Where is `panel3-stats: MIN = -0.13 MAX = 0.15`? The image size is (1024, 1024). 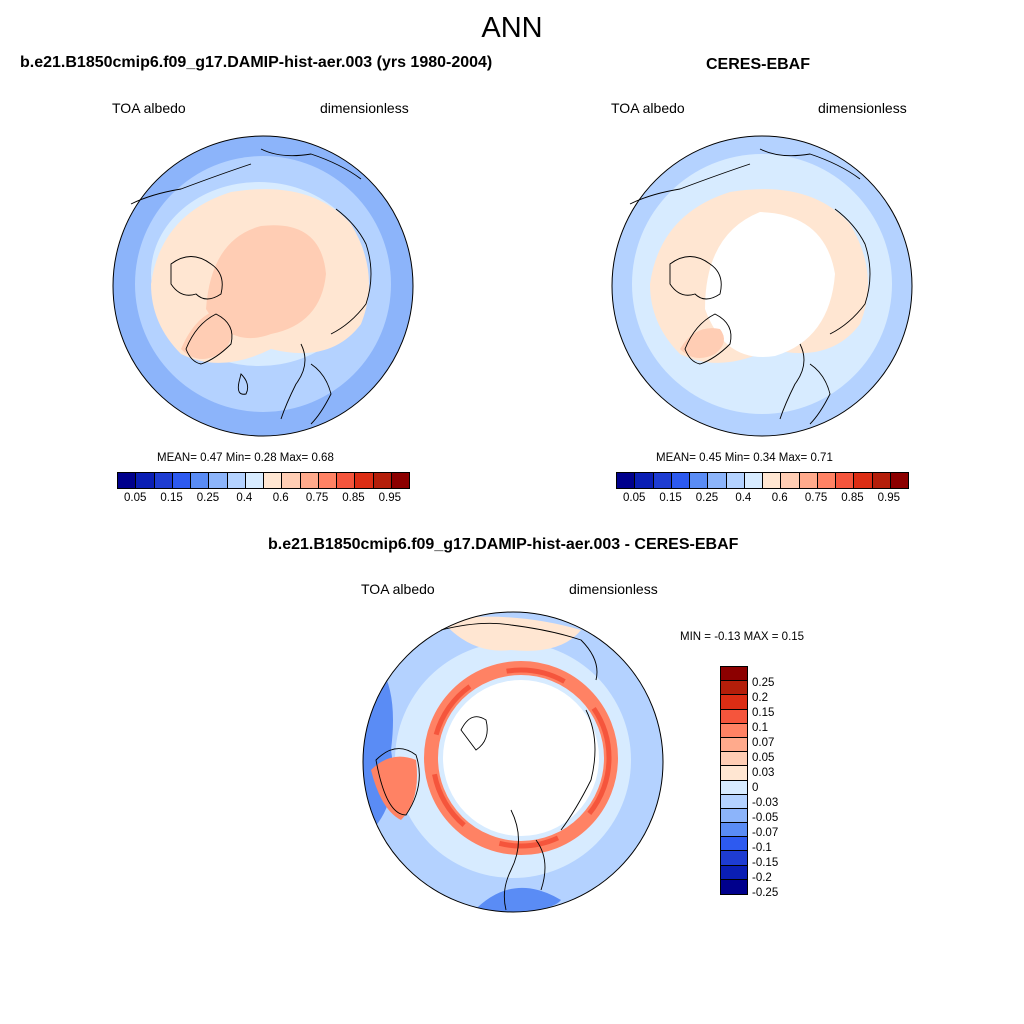
panel3-stats: MIN = -0.13 MAX = 0.15 is located at coordinates (742, 637).